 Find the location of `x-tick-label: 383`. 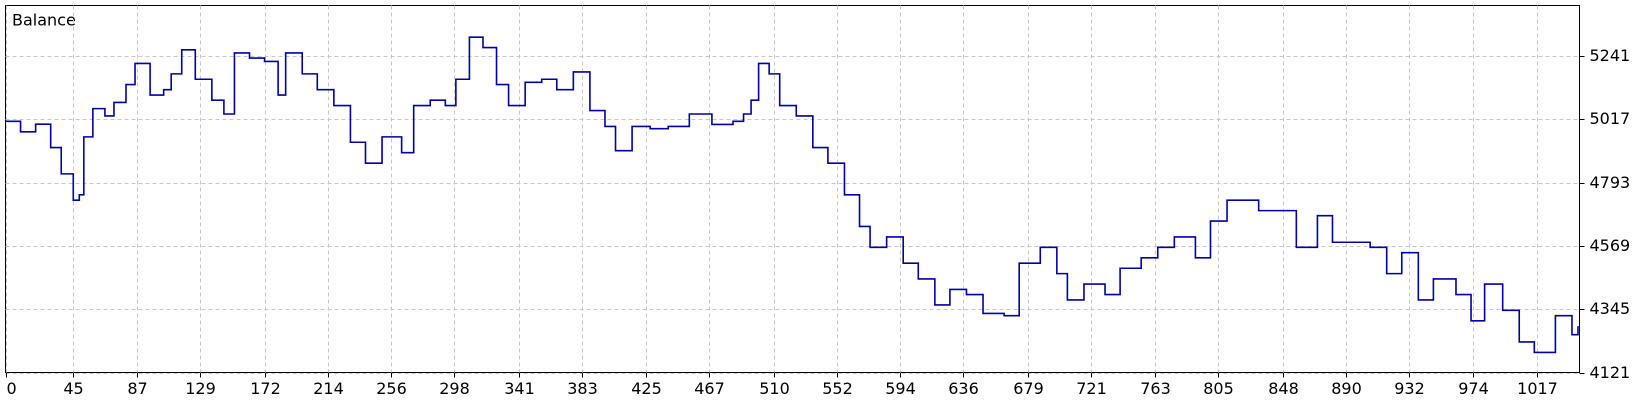

x-tick-label: 383 is located at coordinates (582, 388).